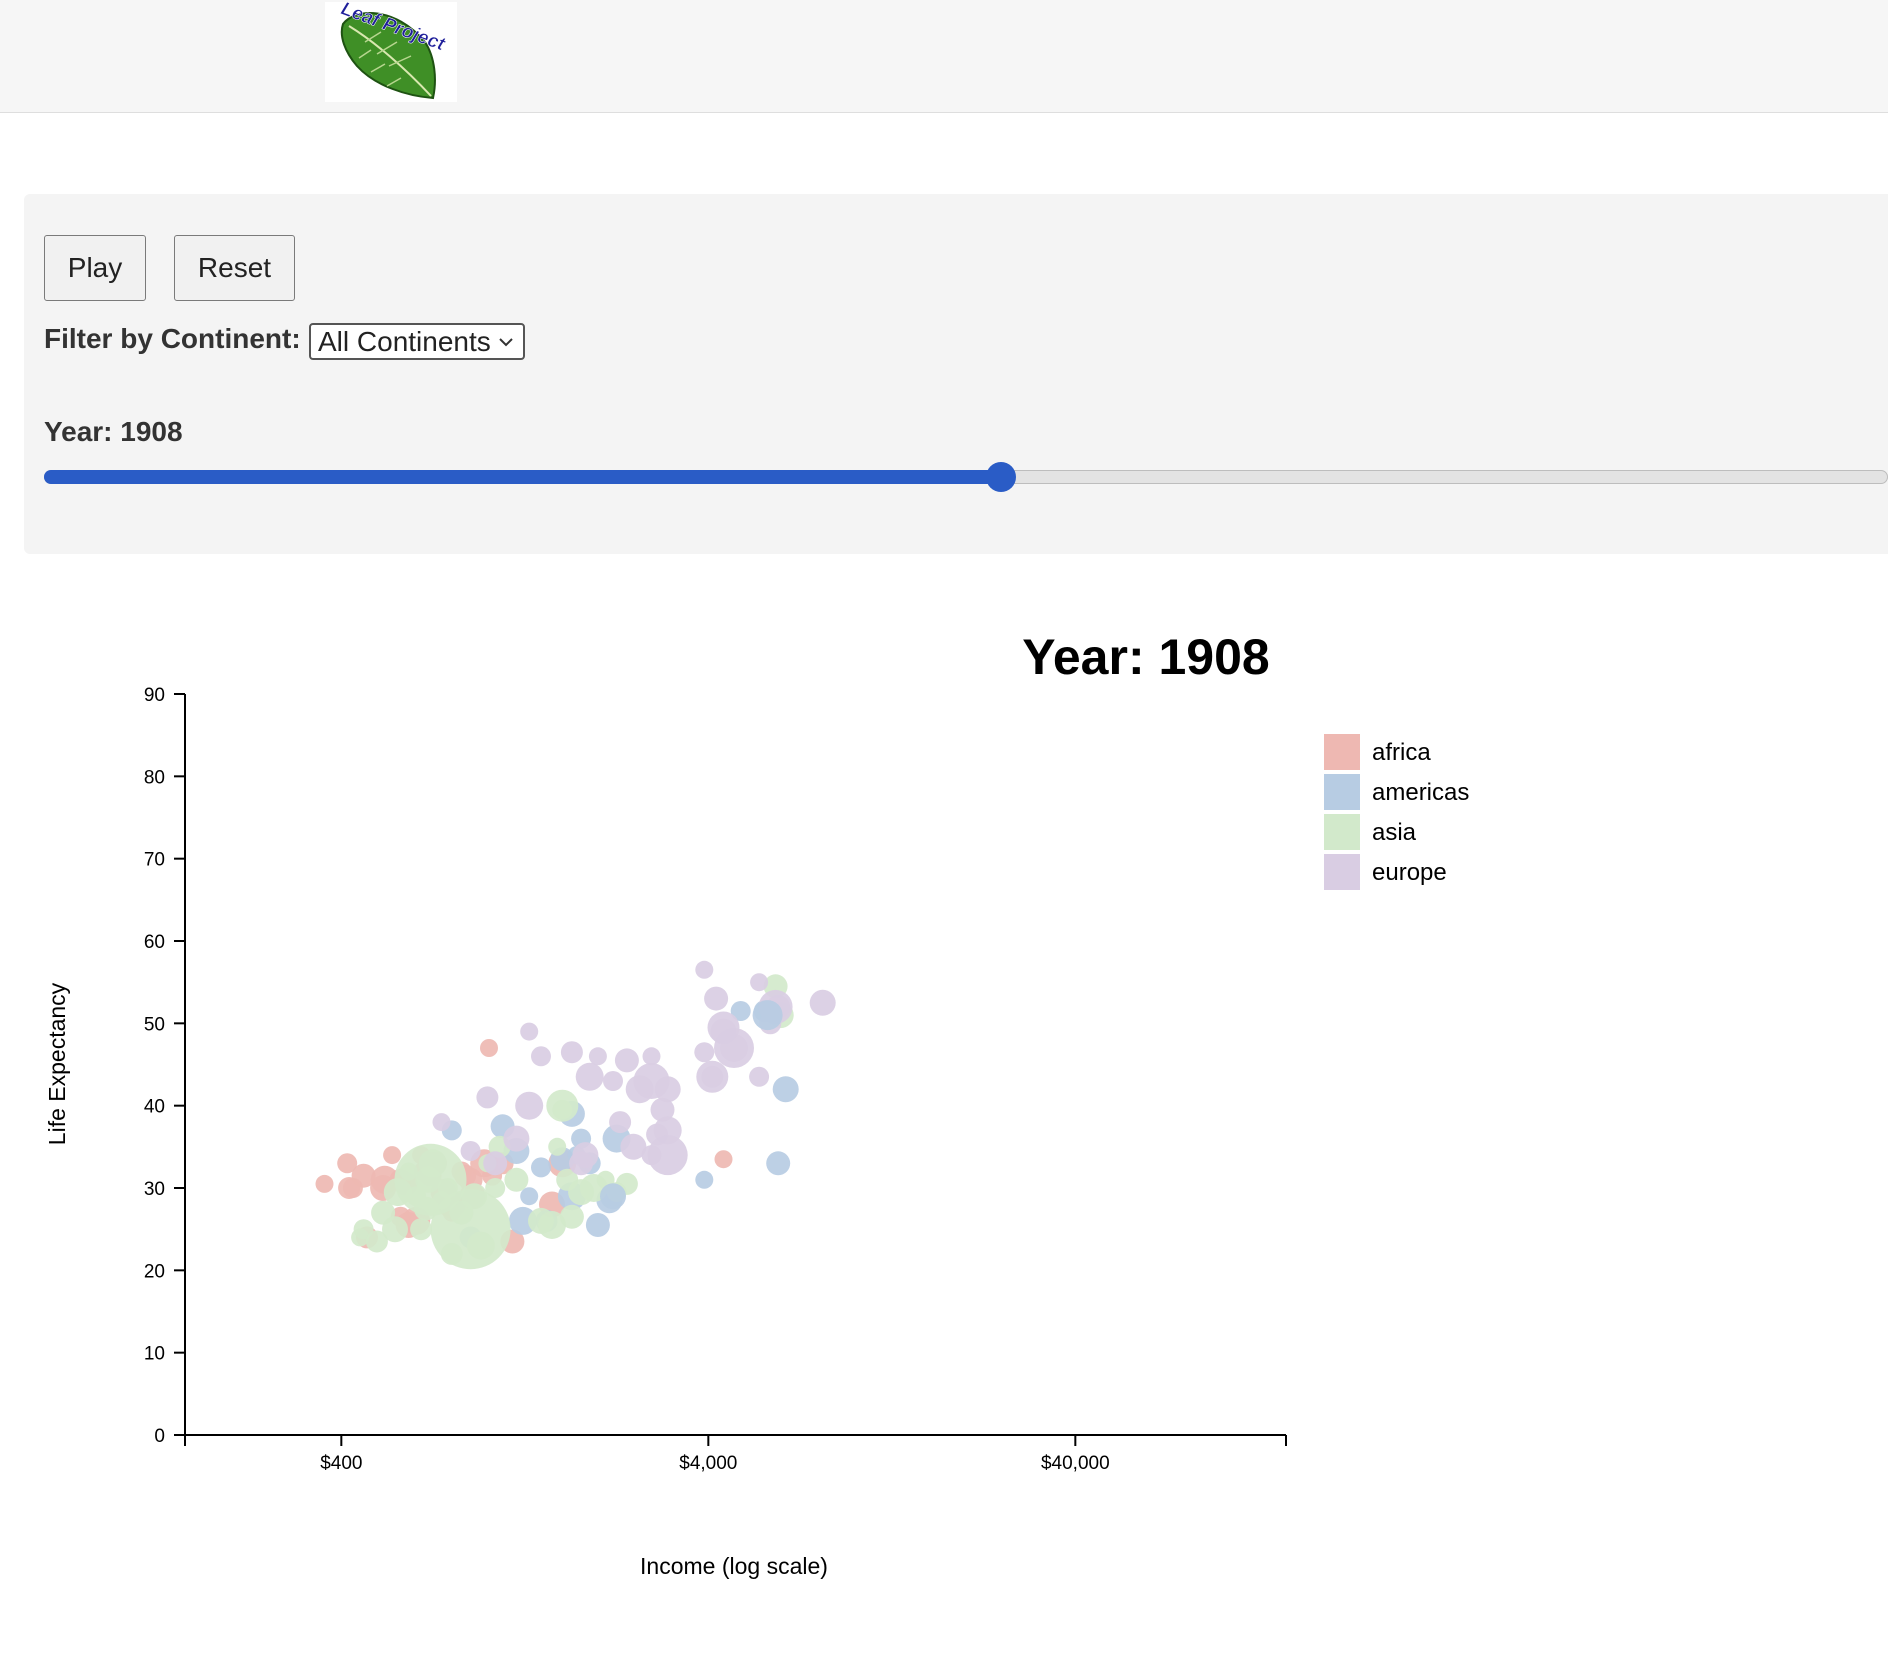  Describe the element at coordinates (1000, 477) in the screenshot. I see `year-slider-thumb` at that location.